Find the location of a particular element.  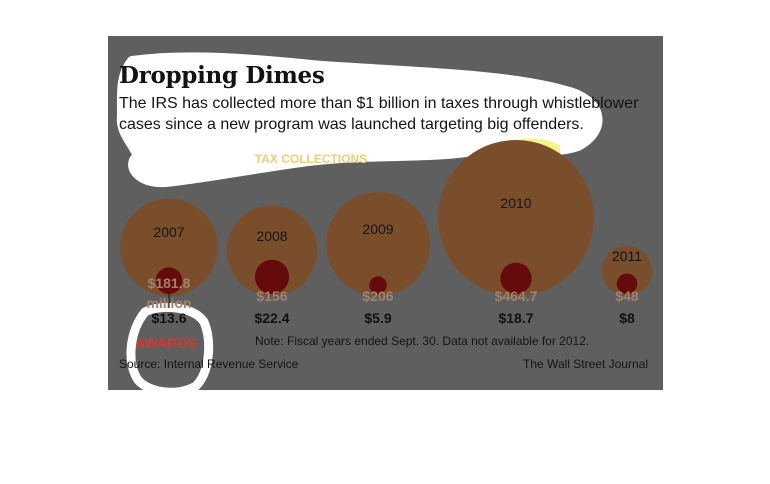

legend-tax-collections: TAX COLLECTIONS is located at coordinates (311, 159).